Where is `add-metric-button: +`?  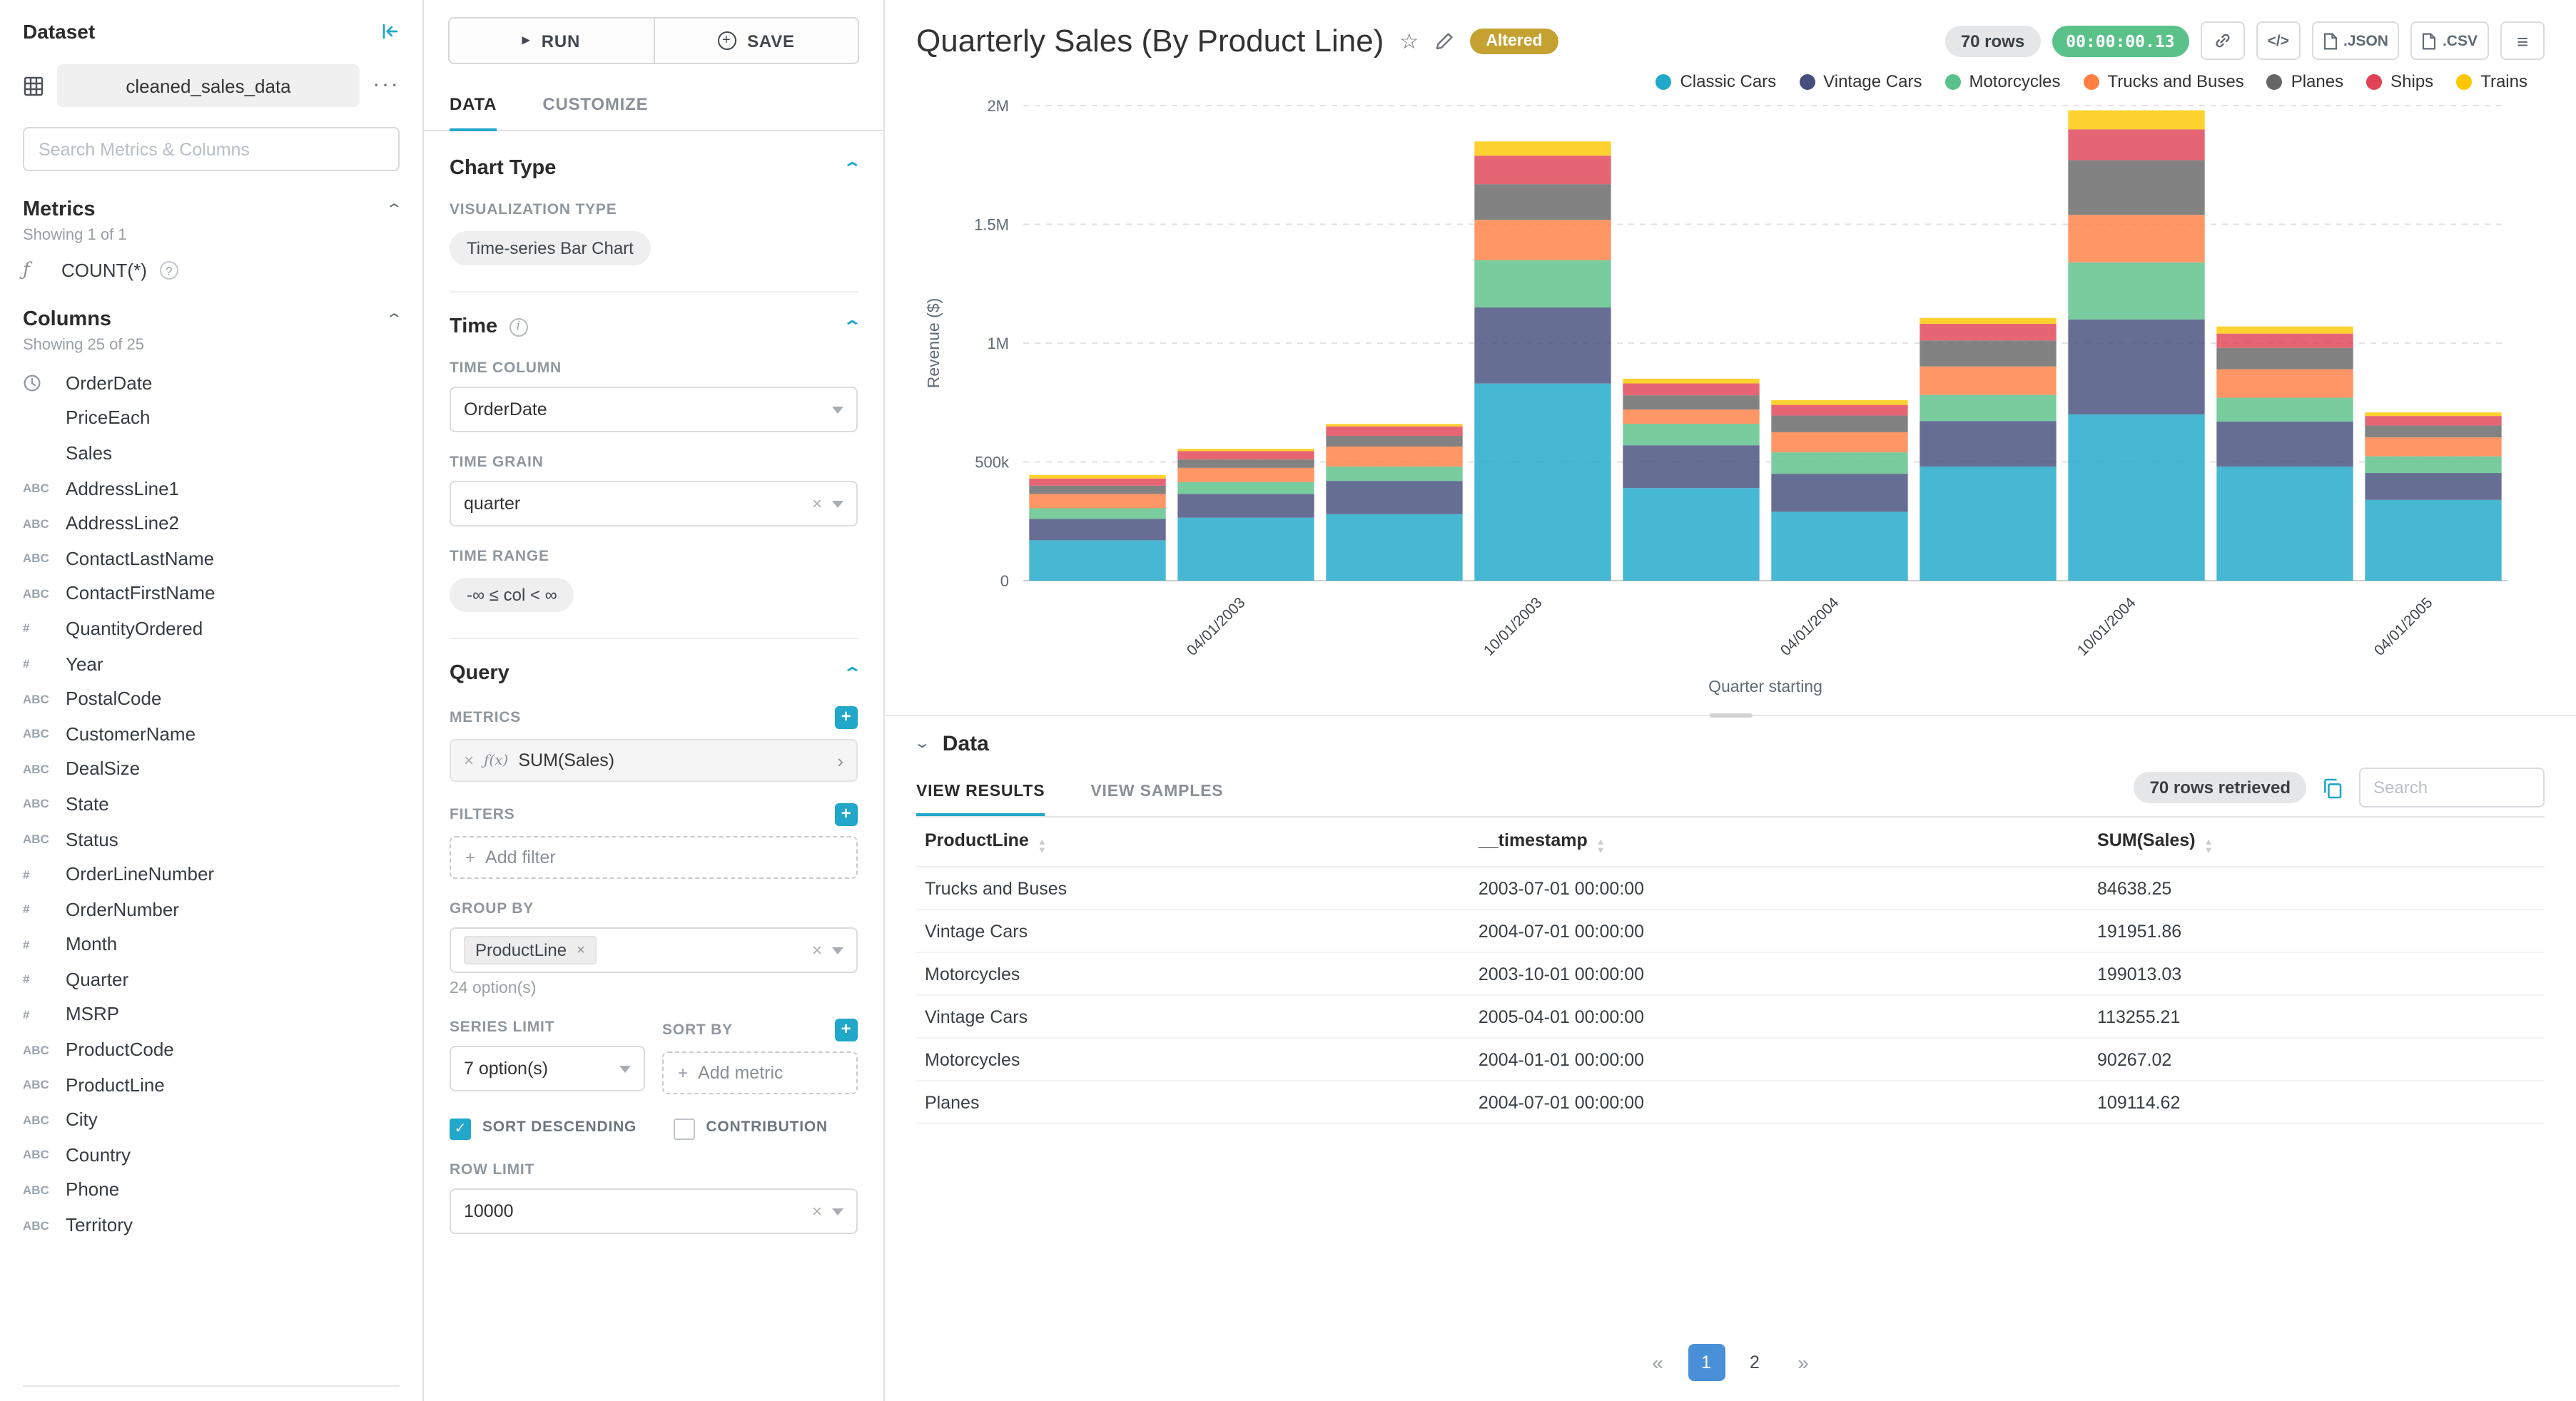 add-metric-button: + is located at coordinates (846, 717).